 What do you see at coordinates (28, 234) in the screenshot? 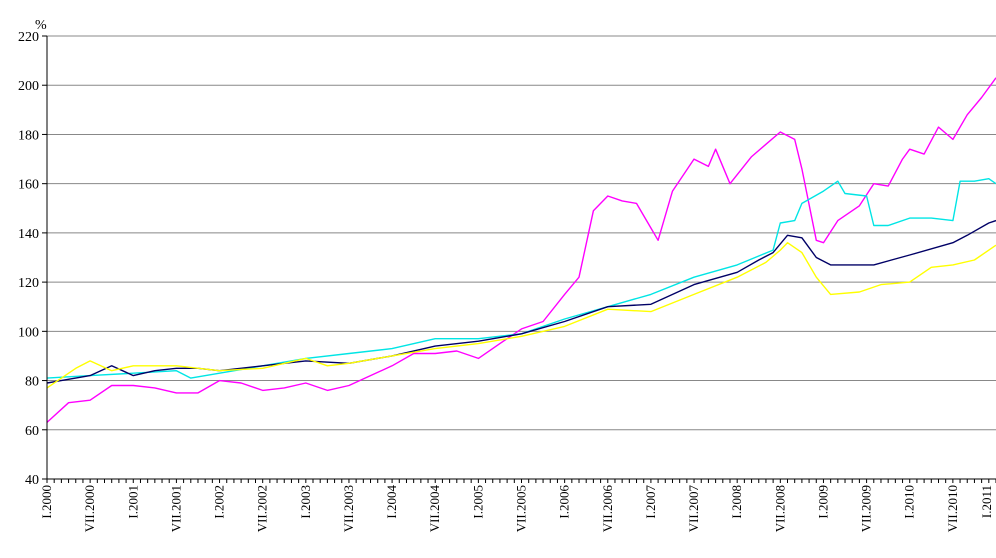
I see `y-tick-label: 140` at bounding box center [28, 234].